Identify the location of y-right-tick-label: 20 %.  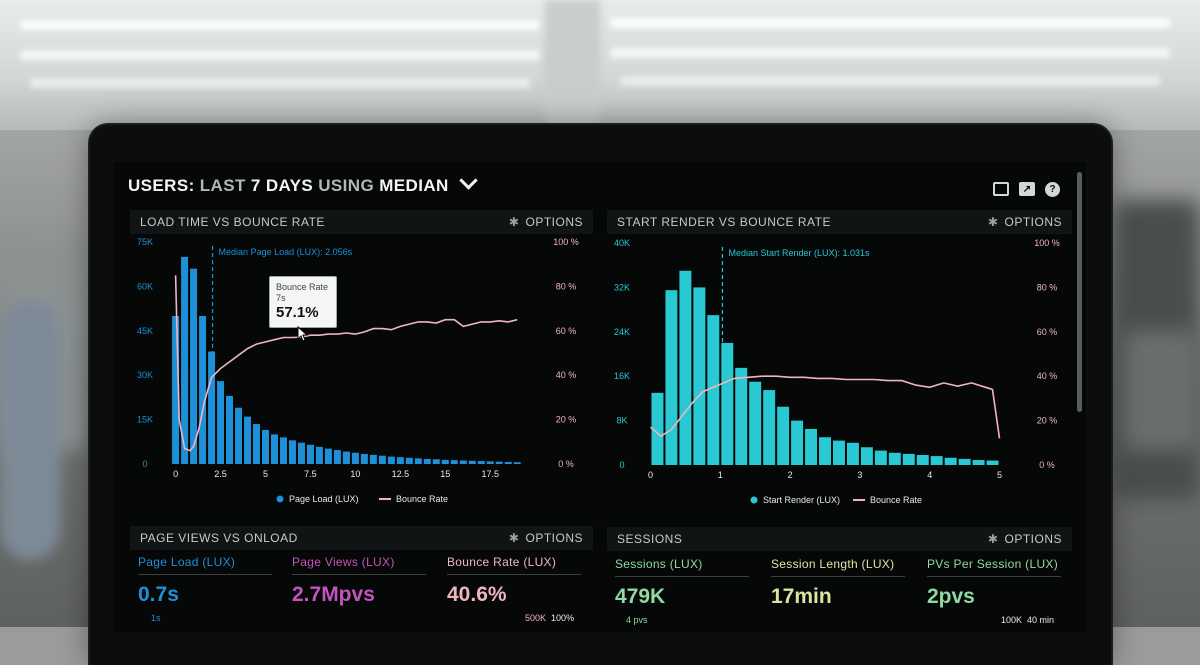
(1047, 421).